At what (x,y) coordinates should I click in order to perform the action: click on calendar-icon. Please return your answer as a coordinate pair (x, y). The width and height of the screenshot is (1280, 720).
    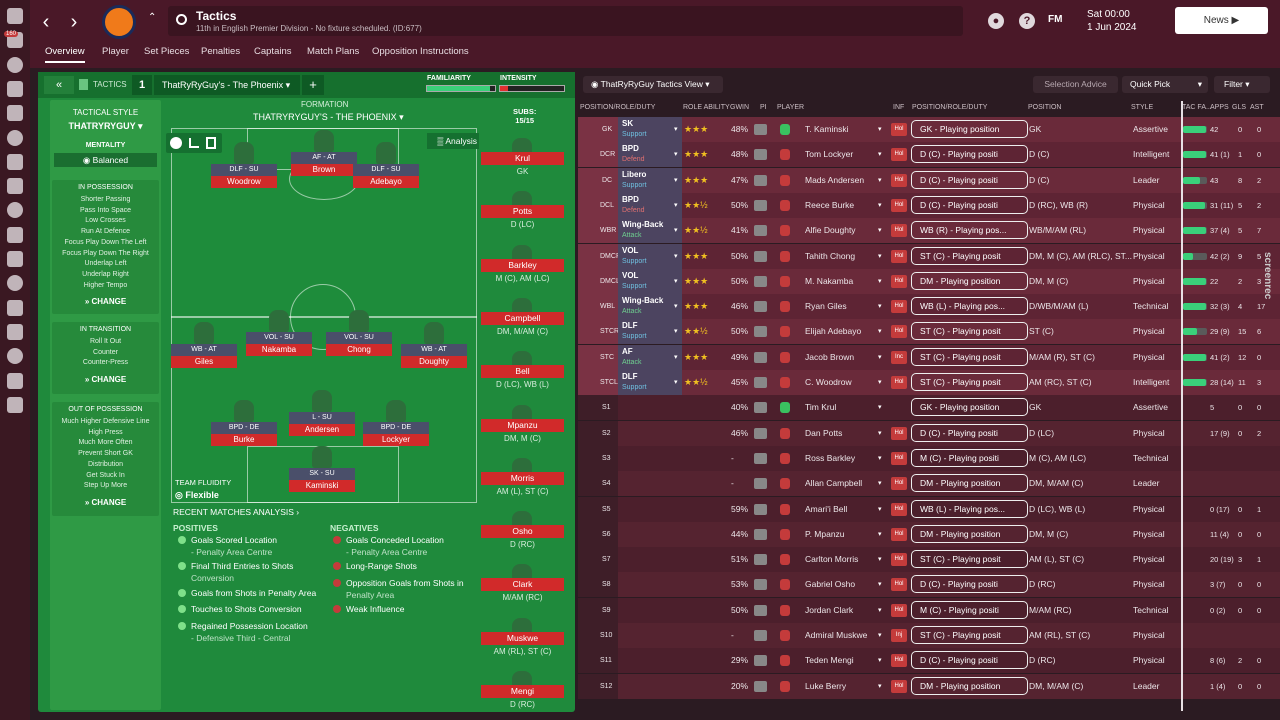
    Looking at the image, I should click on (15, 234).